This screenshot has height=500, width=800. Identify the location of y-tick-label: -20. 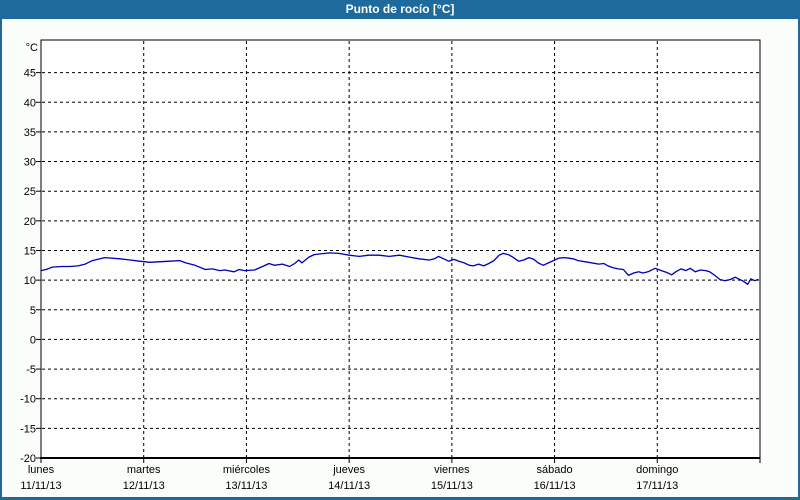
(28, 459).